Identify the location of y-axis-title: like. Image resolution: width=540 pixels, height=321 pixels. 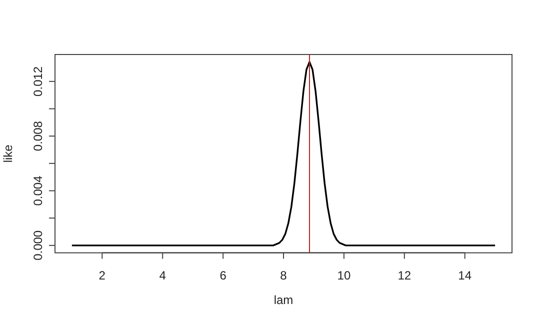
(8, 153).